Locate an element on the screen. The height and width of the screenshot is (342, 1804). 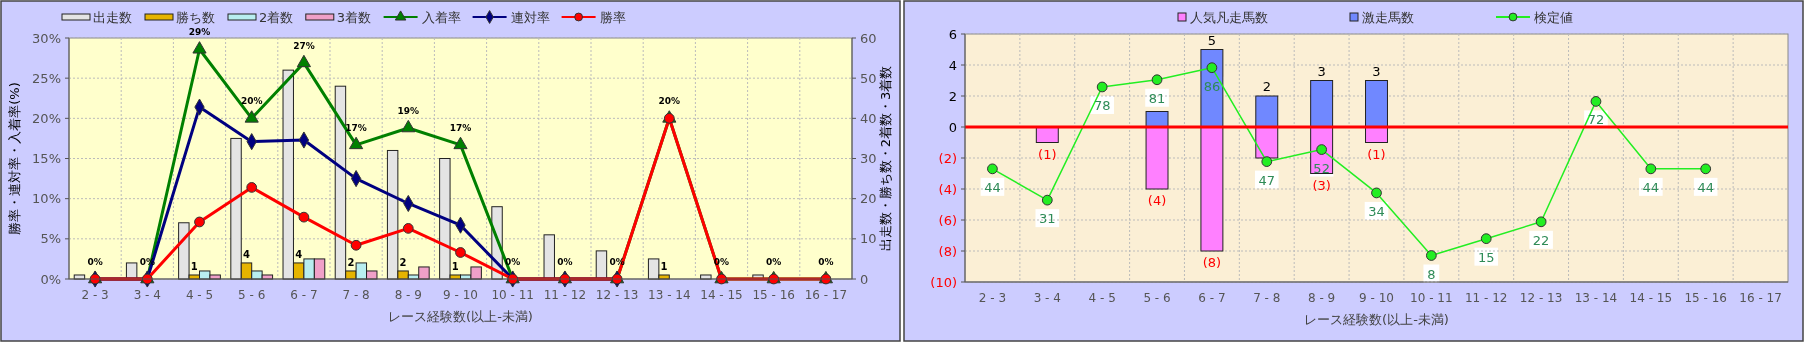
y-tick-label: (10) is located at coordinates (943, 282).